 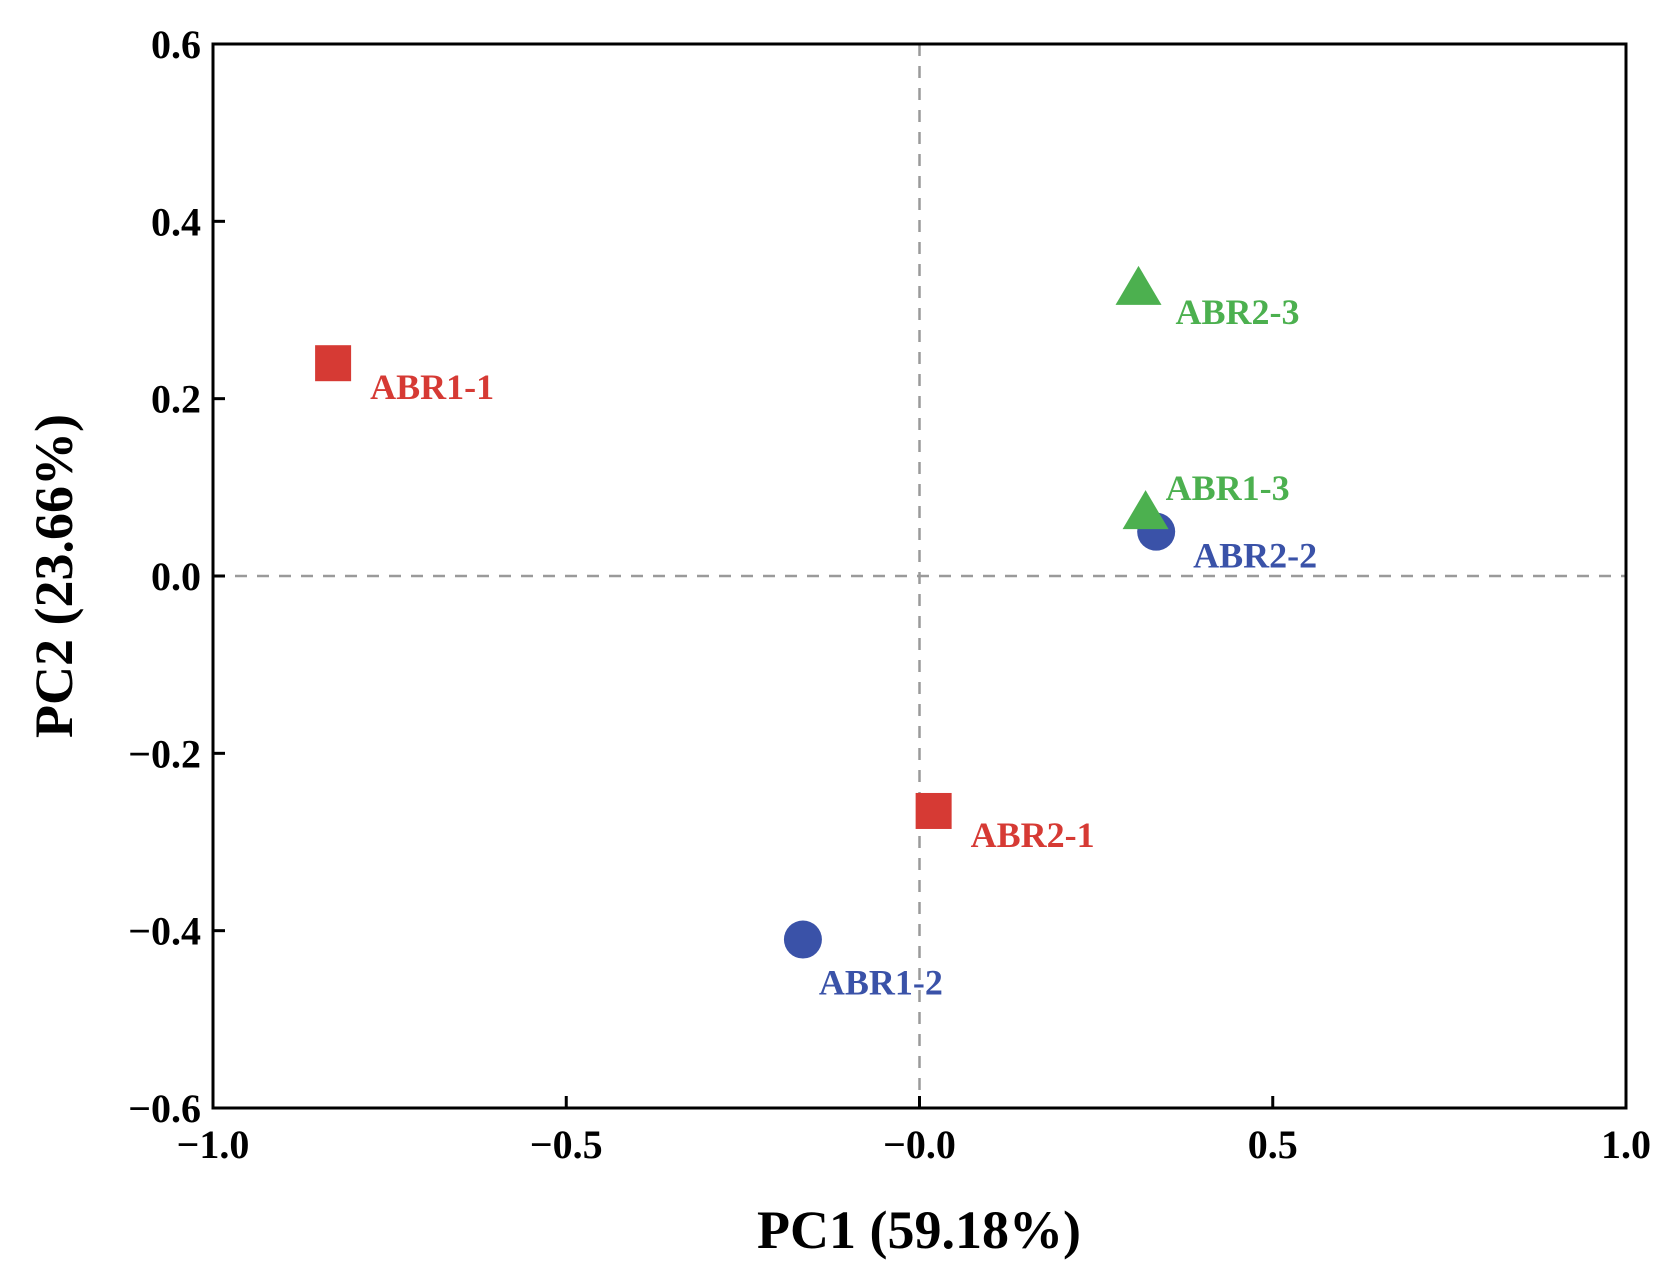 I want to click on y-axis: −0.6 −0.4 −0.2 0.0 0.2 0.4 0.6, so click(x=176, y=576).